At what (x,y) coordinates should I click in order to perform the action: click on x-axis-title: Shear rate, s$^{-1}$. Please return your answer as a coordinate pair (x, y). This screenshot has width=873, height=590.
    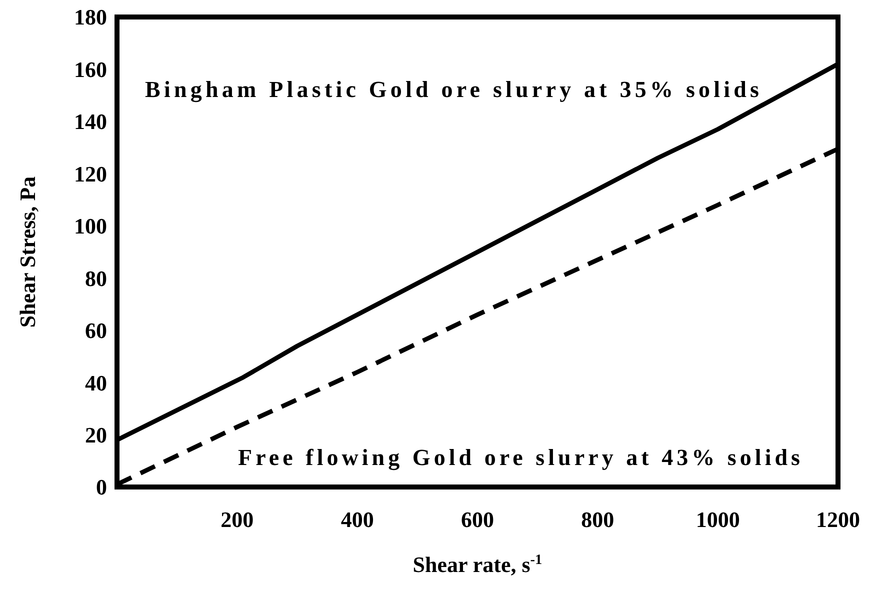
    Looking at the image, I should click on (477, 564).